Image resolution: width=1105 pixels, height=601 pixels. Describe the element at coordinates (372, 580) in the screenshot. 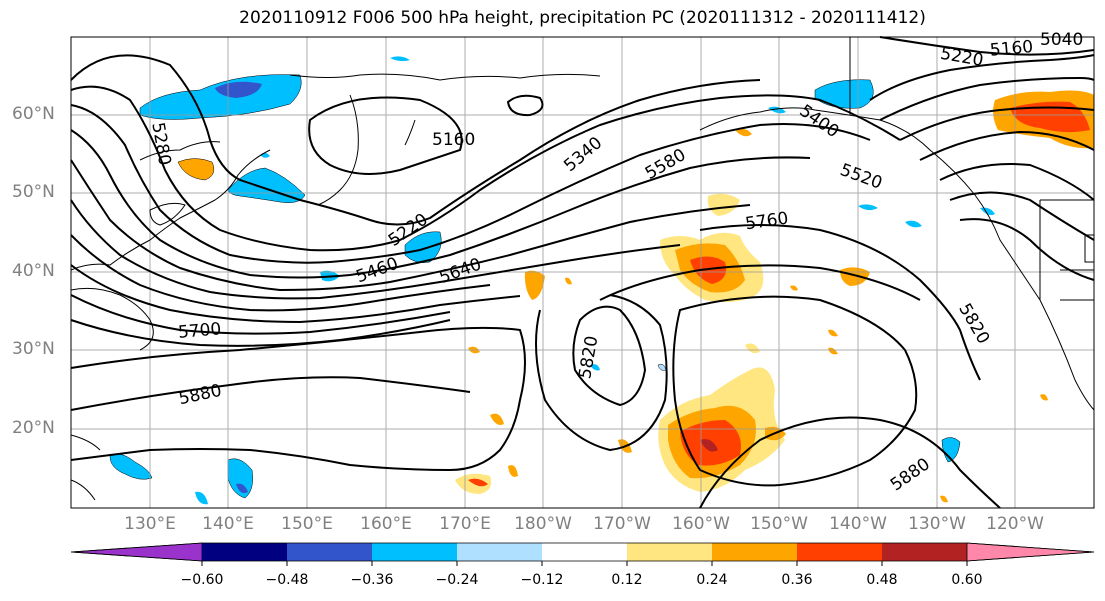

I see `colorbar-tick-label: −0.36` at that location.